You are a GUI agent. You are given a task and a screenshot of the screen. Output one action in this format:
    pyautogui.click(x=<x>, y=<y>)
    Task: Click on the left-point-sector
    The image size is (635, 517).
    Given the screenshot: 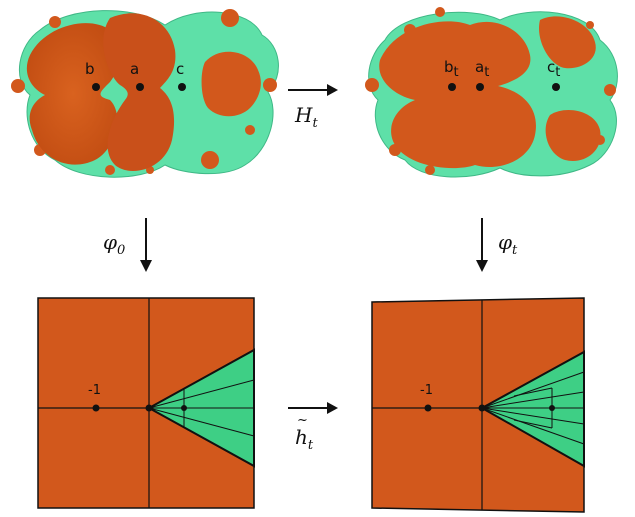 What is the action you would take?
    pyautogui.click(x=184, y=408)
    